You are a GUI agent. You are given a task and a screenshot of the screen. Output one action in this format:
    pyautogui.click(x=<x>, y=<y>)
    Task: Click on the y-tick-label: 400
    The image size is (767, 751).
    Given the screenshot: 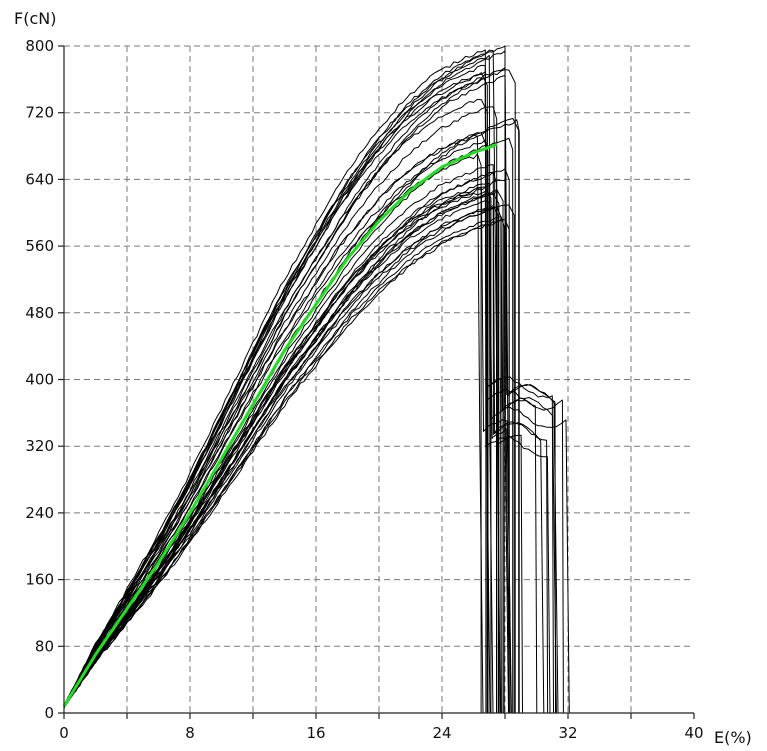 What is the action you would take?
    pyautogui.click(x=39, y=380)
    